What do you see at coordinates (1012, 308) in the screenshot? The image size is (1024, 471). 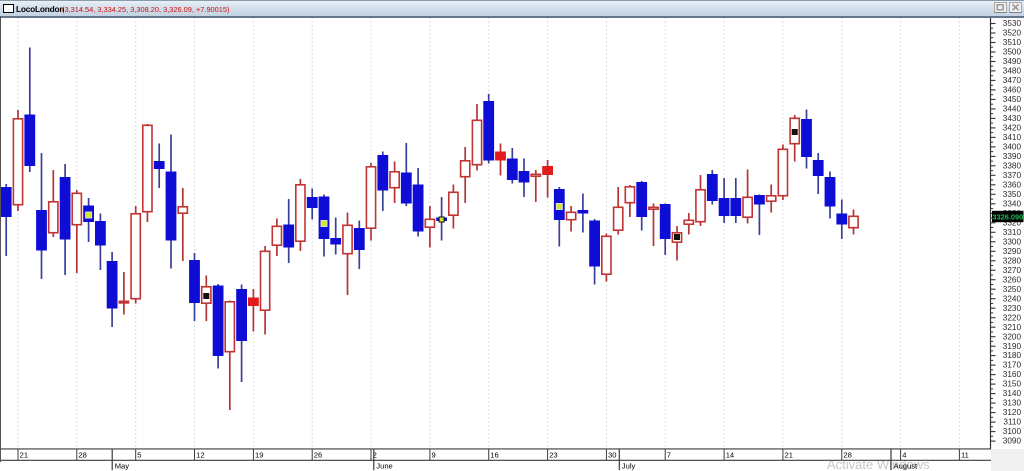 I see `svg-text: 3230` at bounding box center [1012, 308].